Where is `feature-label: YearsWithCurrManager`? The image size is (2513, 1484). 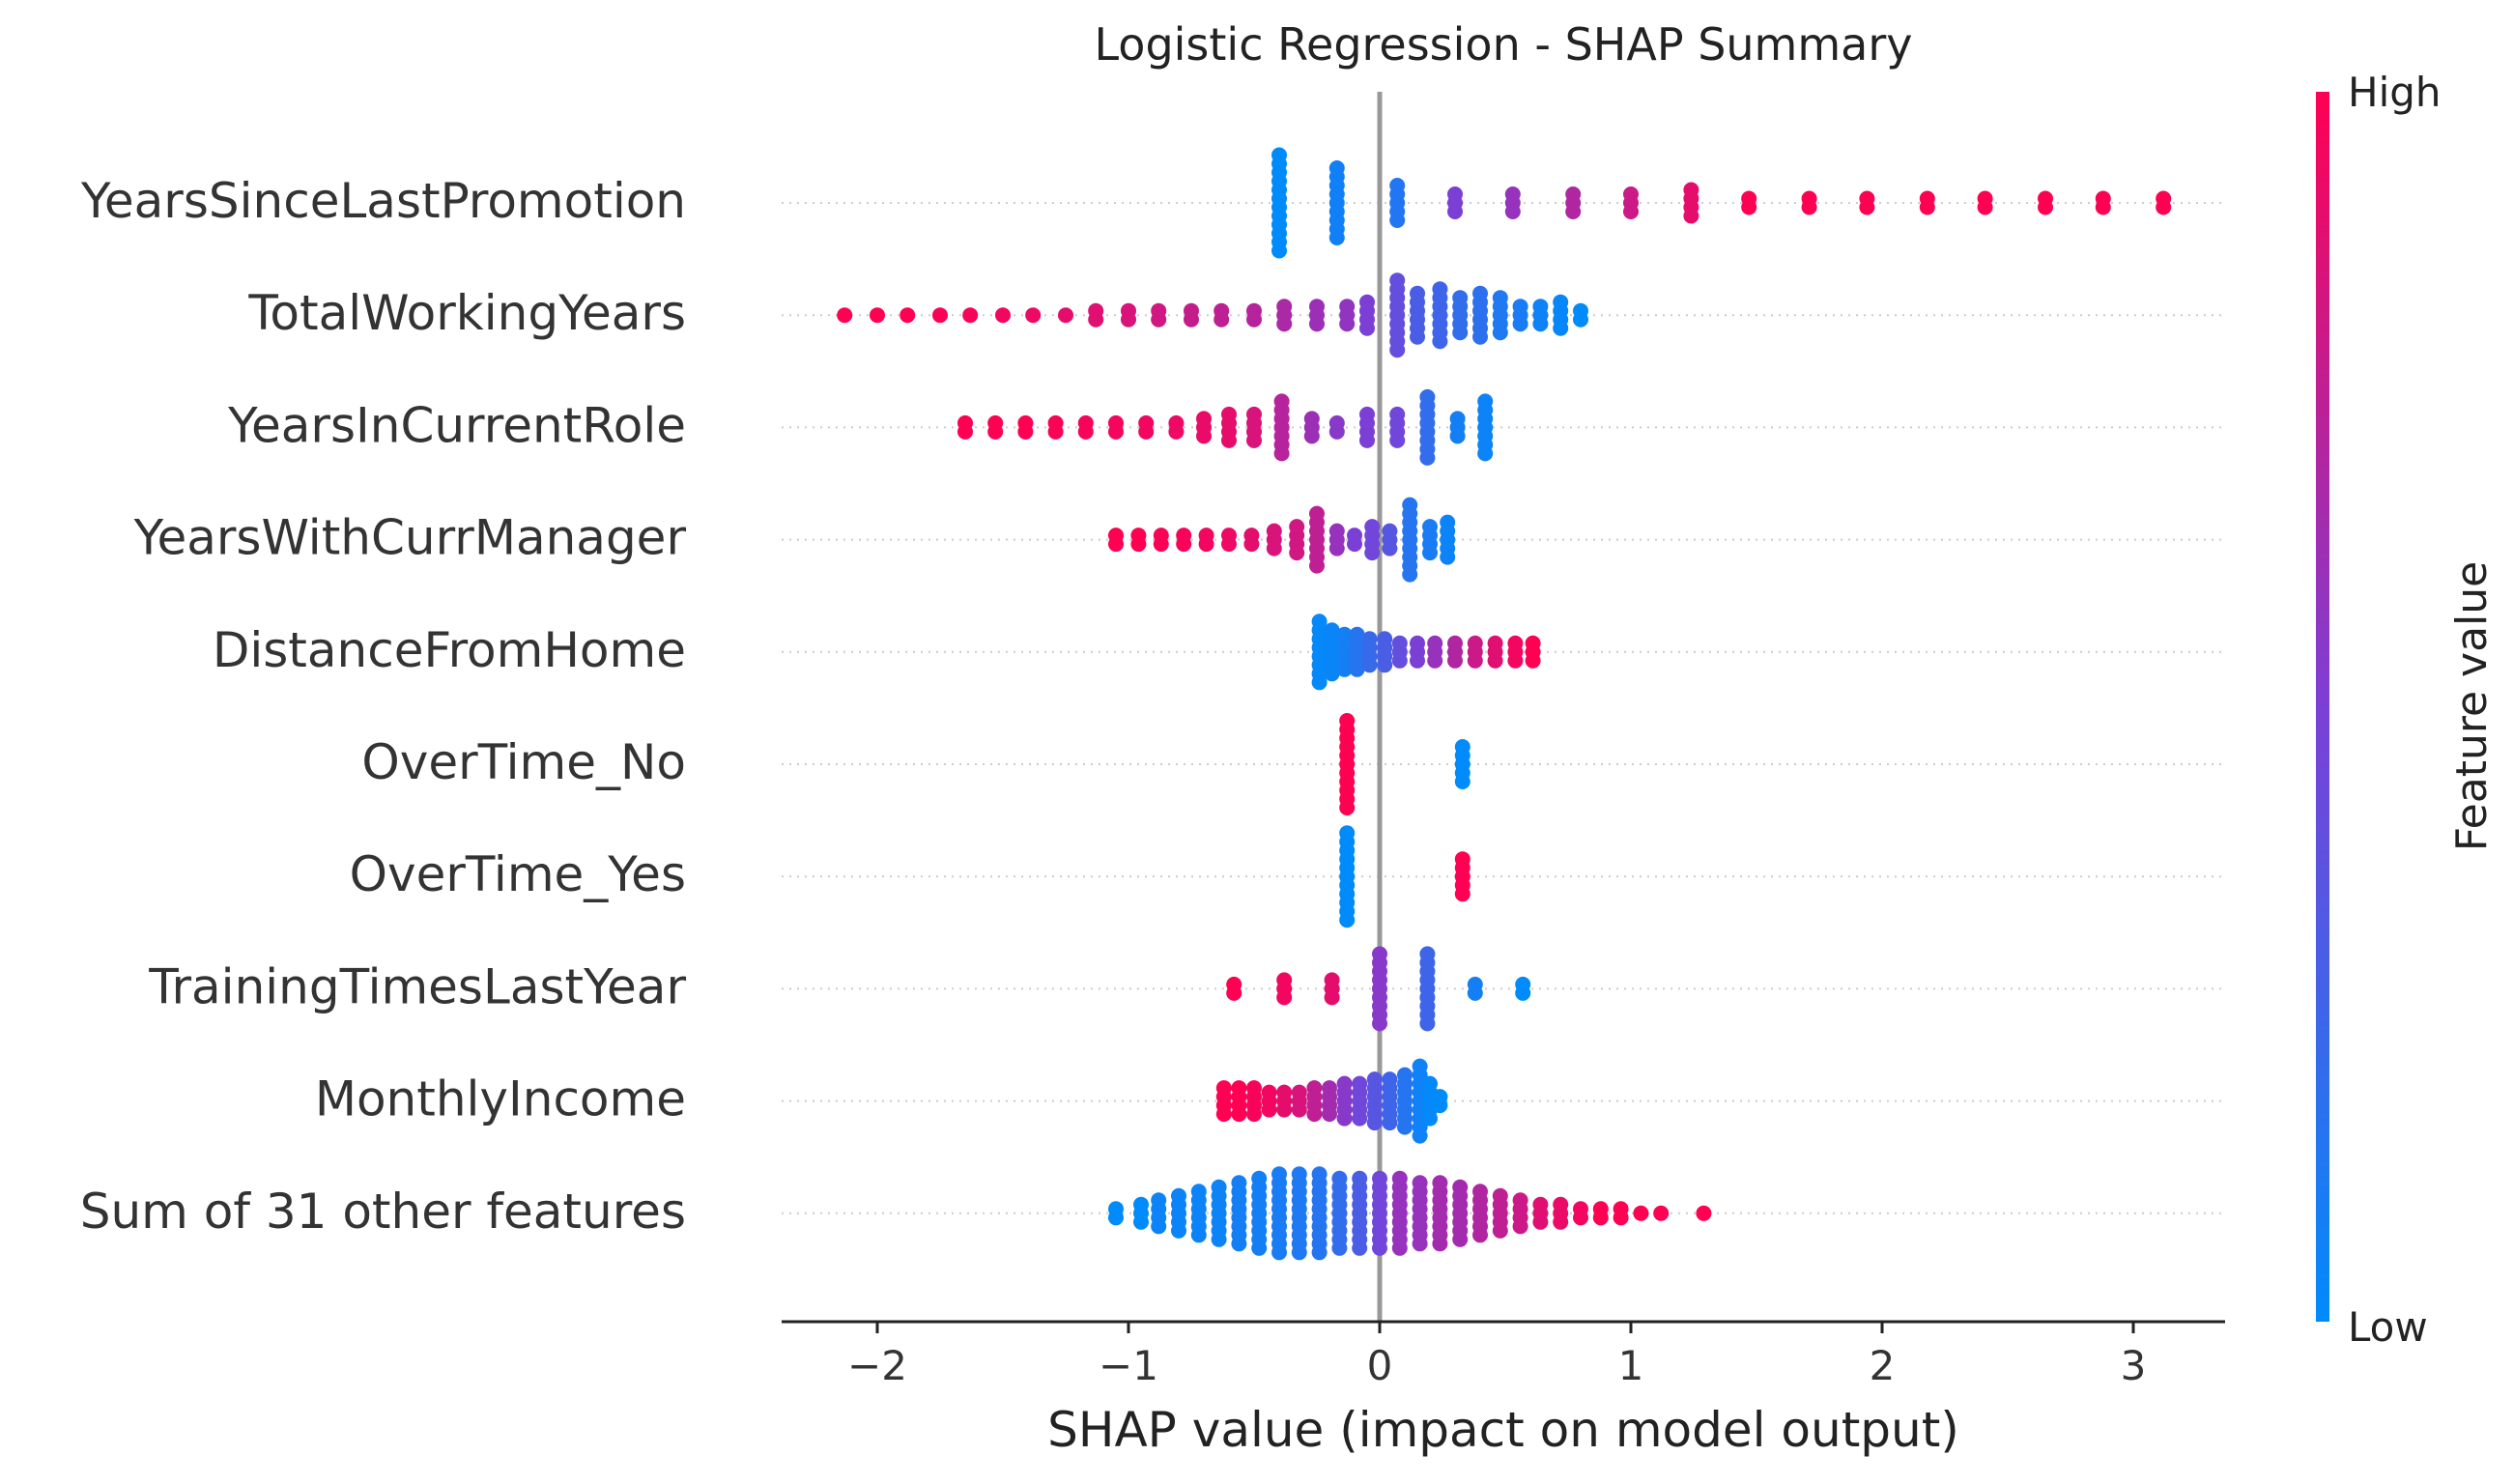
feature-label: YearsWithCurrManager is located at coordinates (410, 538).